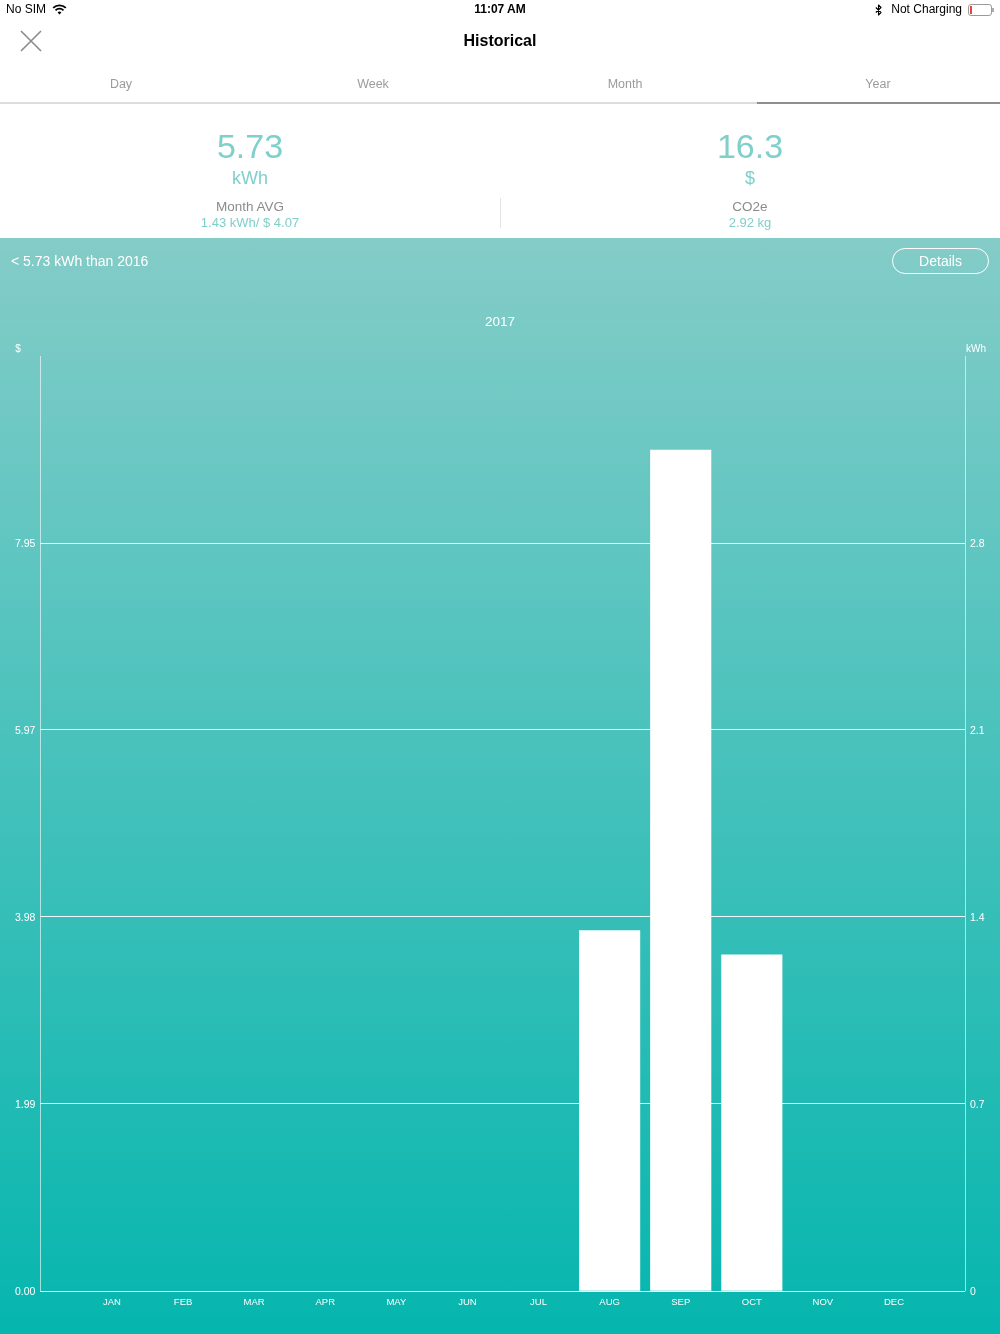  I want to click on text: Historical, so click(500, 41).